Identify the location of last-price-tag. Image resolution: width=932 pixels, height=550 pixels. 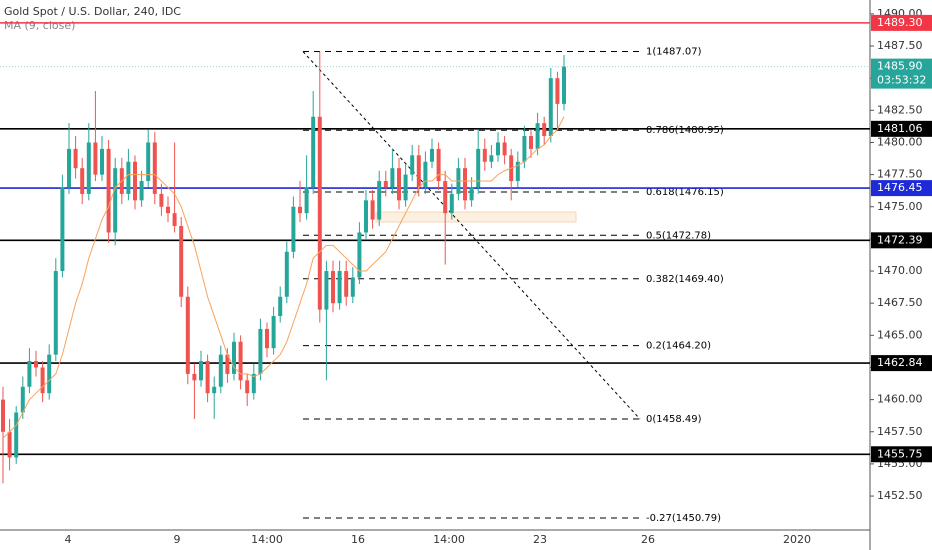
(901, 73).